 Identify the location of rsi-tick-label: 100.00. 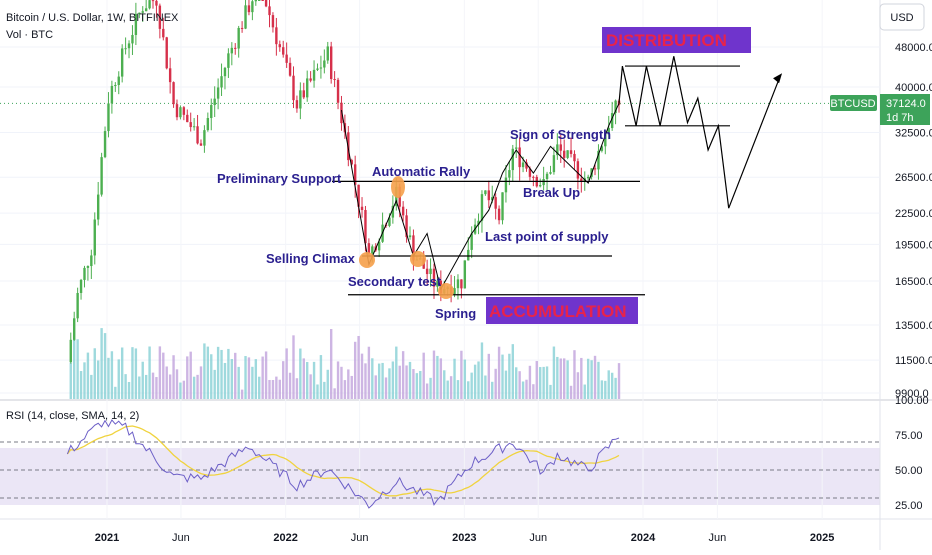
(912, 401).